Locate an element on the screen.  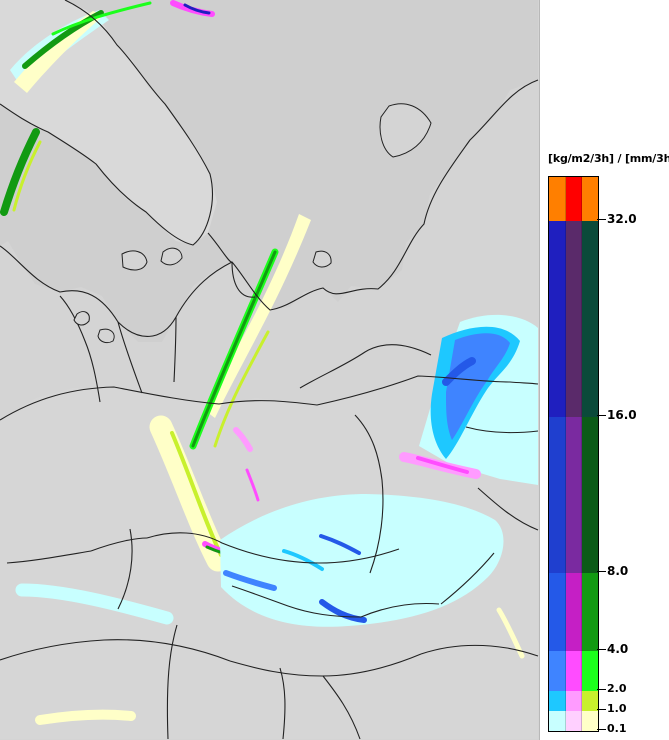
legend-label-4: 4.0 is located at coordinates (618, 649).